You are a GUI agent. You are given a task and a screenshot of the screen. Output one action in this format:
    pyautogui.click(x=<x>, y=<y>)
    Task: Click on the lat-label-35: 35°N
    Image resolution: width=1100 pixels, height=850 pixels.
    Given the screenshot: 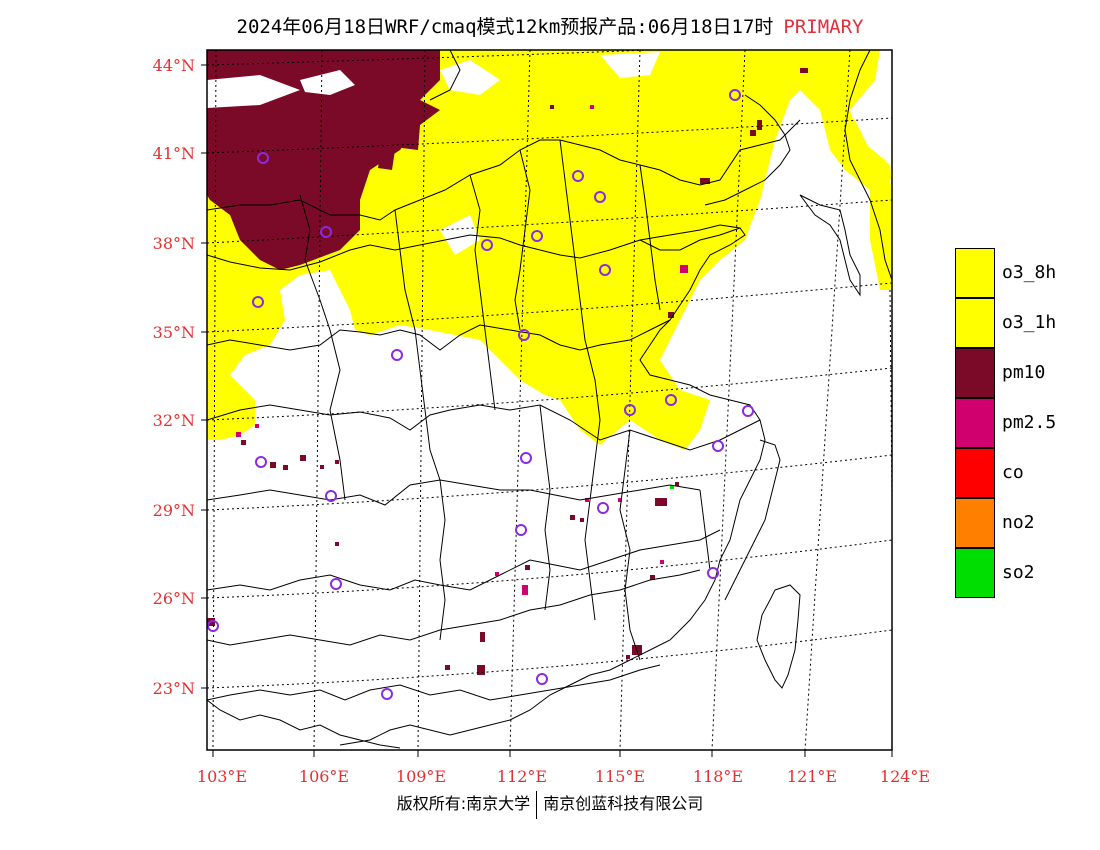 What is the action you would take?
    pyautogui.click(x=174, y=332)
    